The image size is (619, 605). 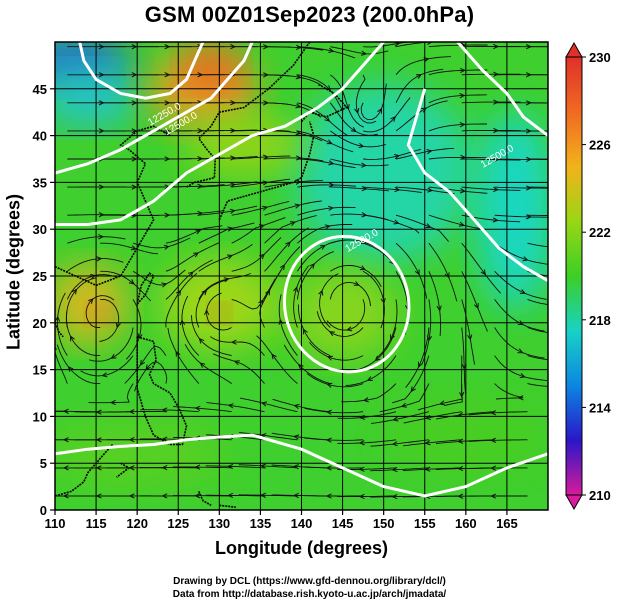 I want to click on x-axis-label: Longitude (degrees), so click(x=301, y=548).